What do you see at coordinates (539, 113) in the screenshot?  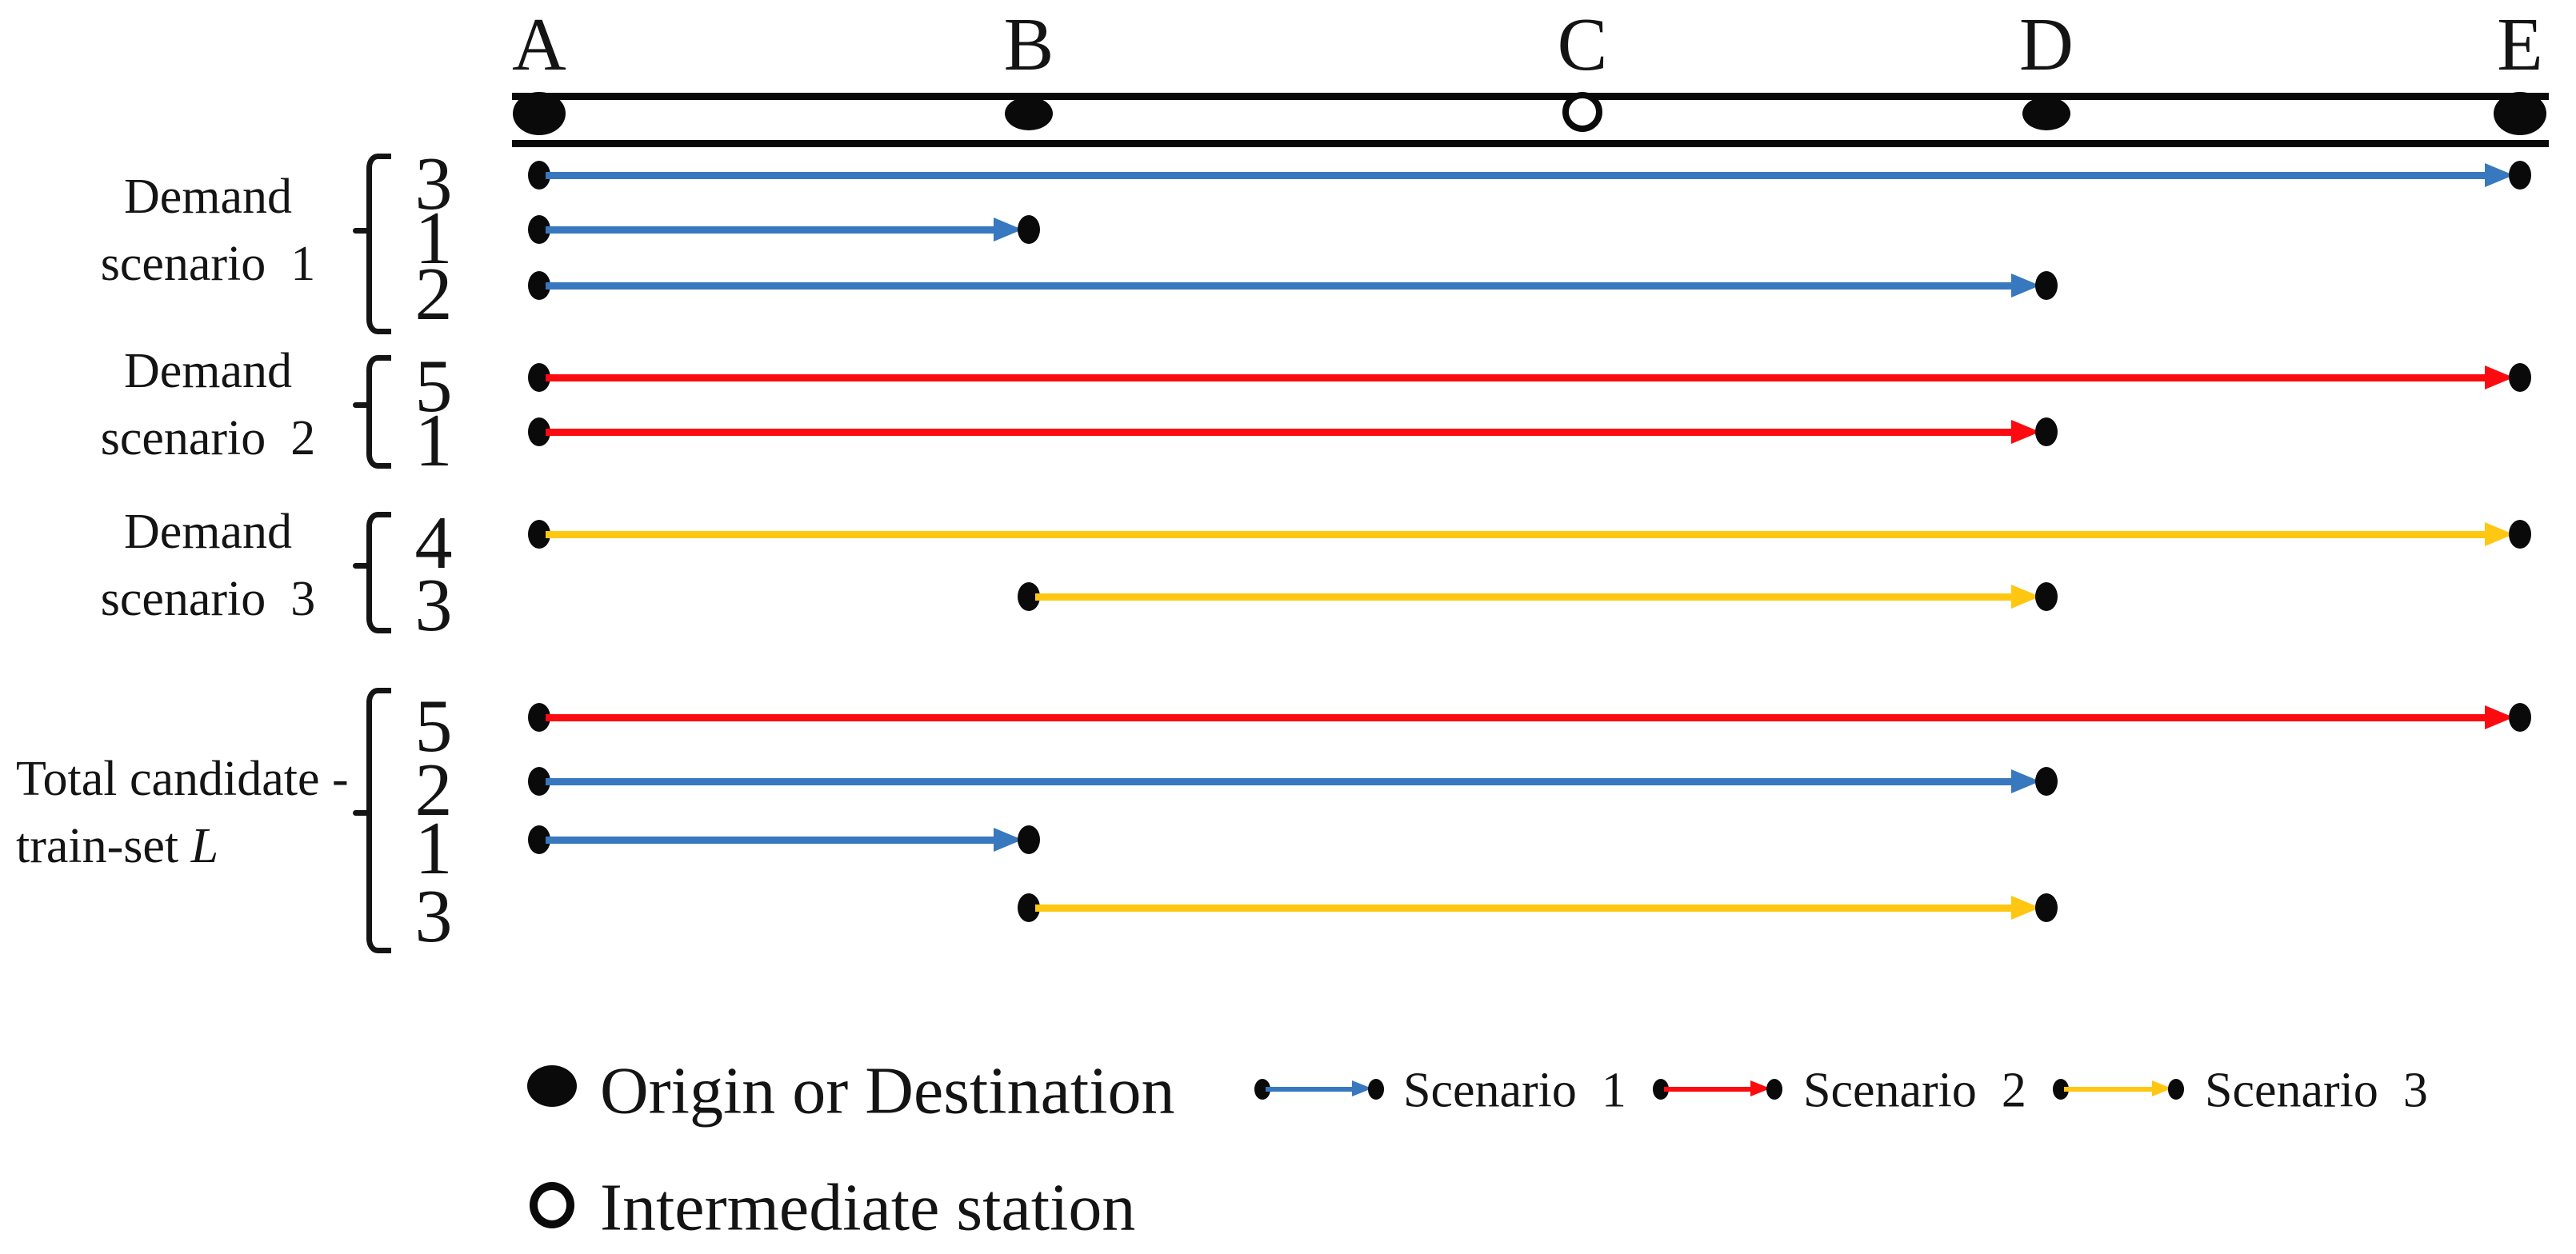 I see `terminal-station-node-A` at bounding box center [539, 113].